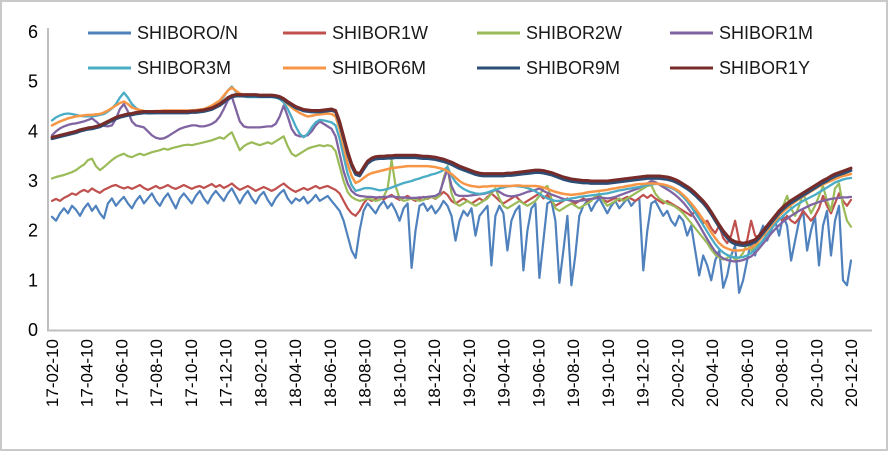  I want to click on y-axis-labels: 0 1 2 3 4 5 6, so click(33, 181).